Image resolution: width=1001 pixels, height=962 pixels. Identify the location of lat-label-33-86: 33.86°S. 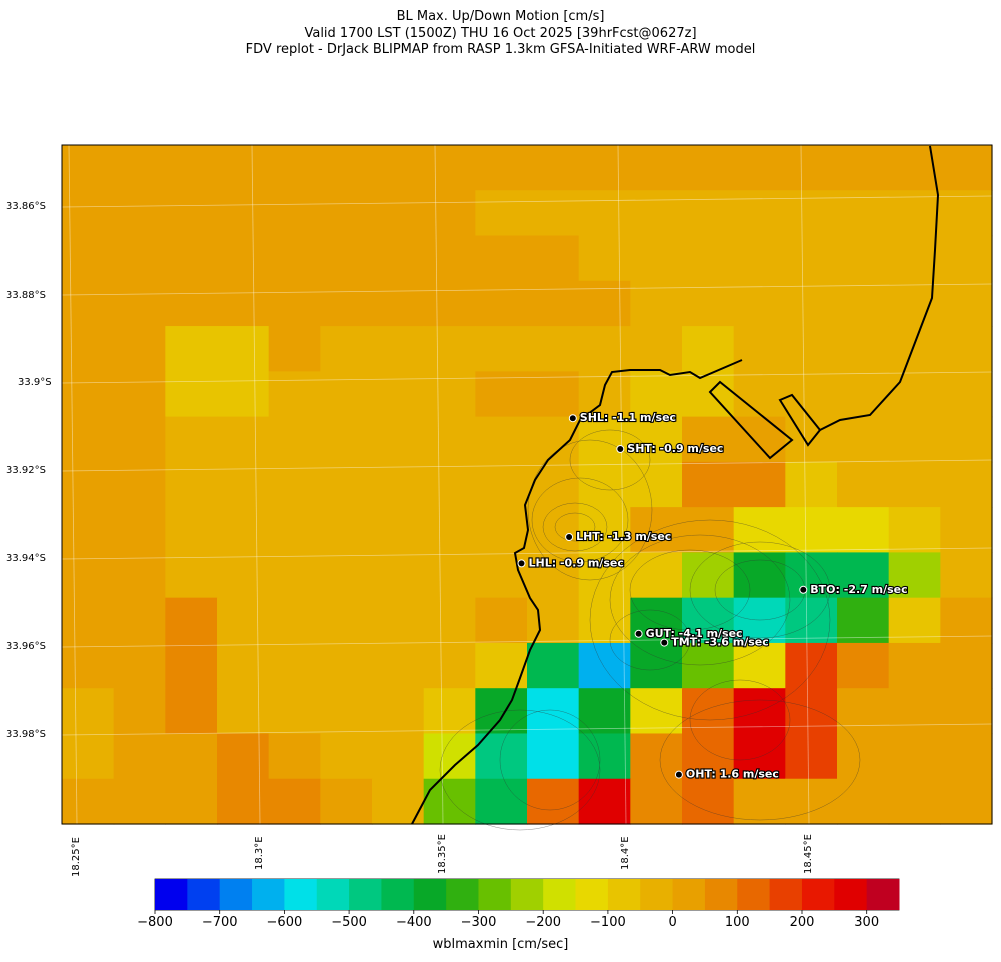
(26, 206).